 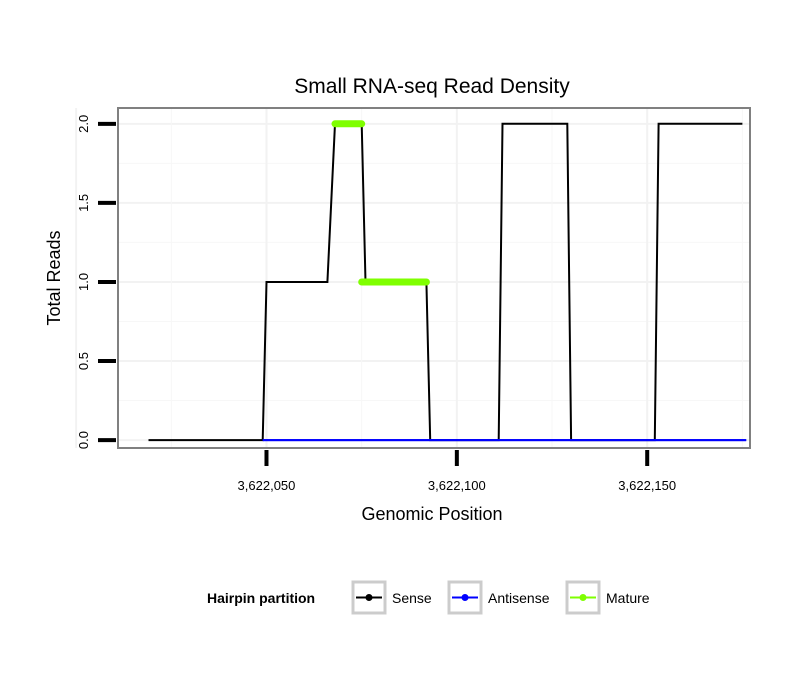 I want to click on legend: Hairpin partition Sense Antisense Mature, so click(x=428, y=597).